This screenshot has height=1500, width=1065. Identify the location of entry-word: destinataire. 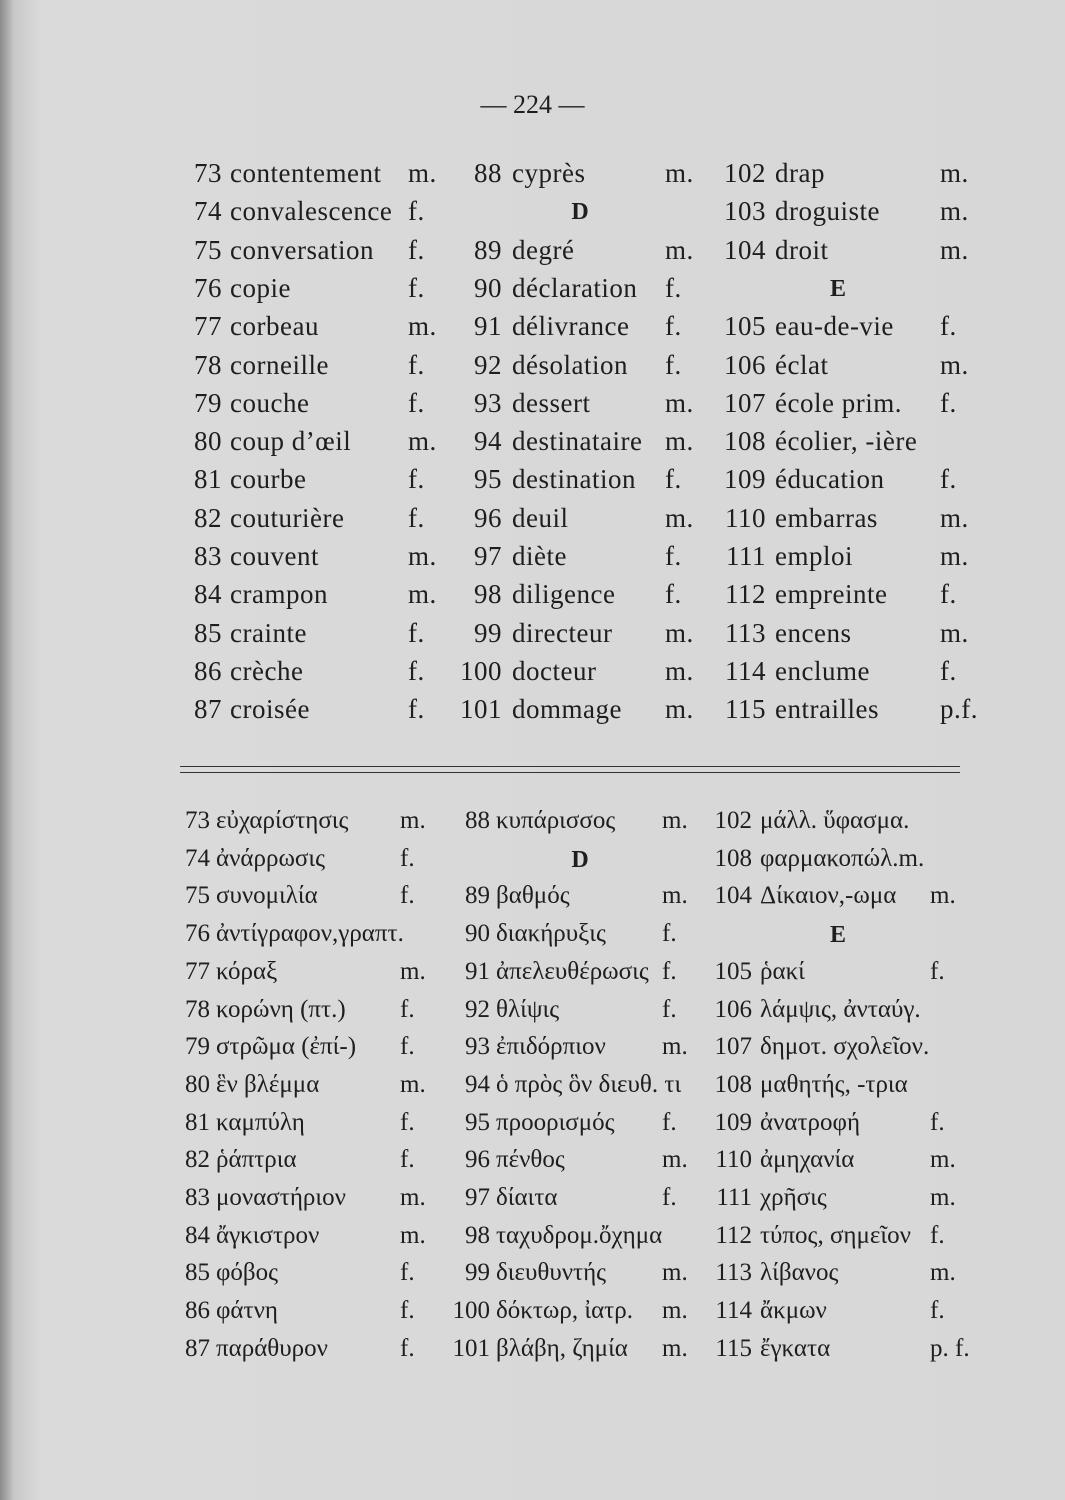
(577, 441).